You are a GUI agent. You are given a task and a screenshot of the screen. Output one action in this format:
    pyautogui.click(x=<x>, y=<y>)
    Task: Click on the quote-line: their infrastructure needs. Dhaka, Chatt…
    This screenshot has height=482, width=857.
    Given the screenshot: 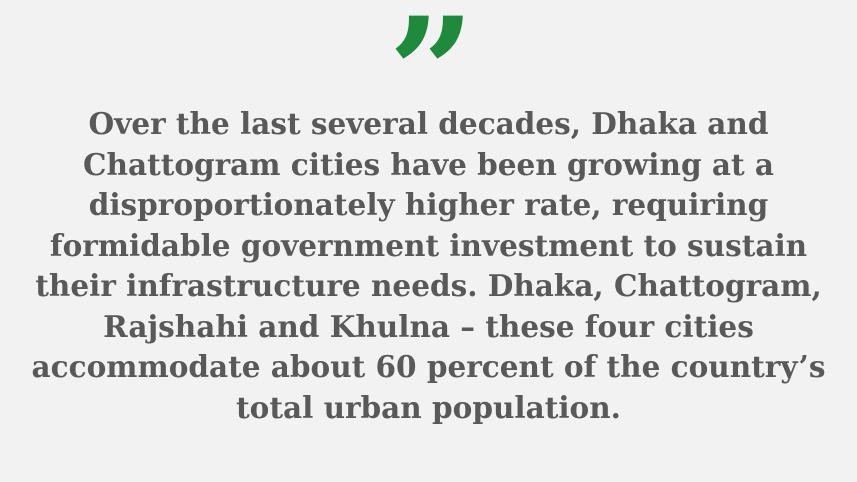 What is the action you would take?
    pyautogui.click(x=428, y=285)
    